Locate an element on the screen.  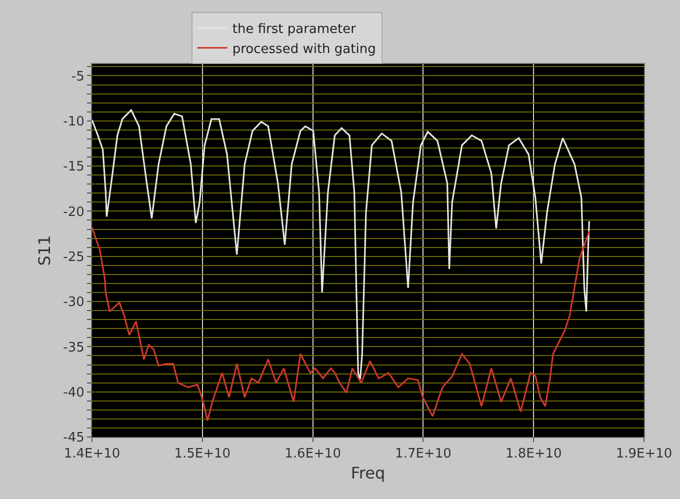
x-axis-title: Freq is located at coordinates (368, 472).